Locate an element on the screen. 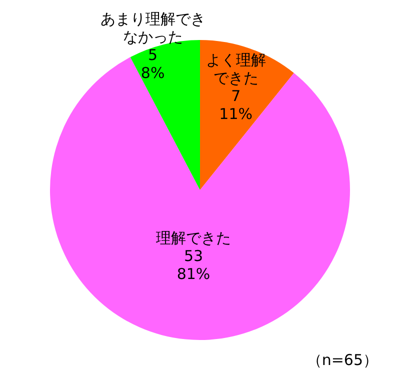  slice-label: 理解できた is located at coordinates (193, 238).